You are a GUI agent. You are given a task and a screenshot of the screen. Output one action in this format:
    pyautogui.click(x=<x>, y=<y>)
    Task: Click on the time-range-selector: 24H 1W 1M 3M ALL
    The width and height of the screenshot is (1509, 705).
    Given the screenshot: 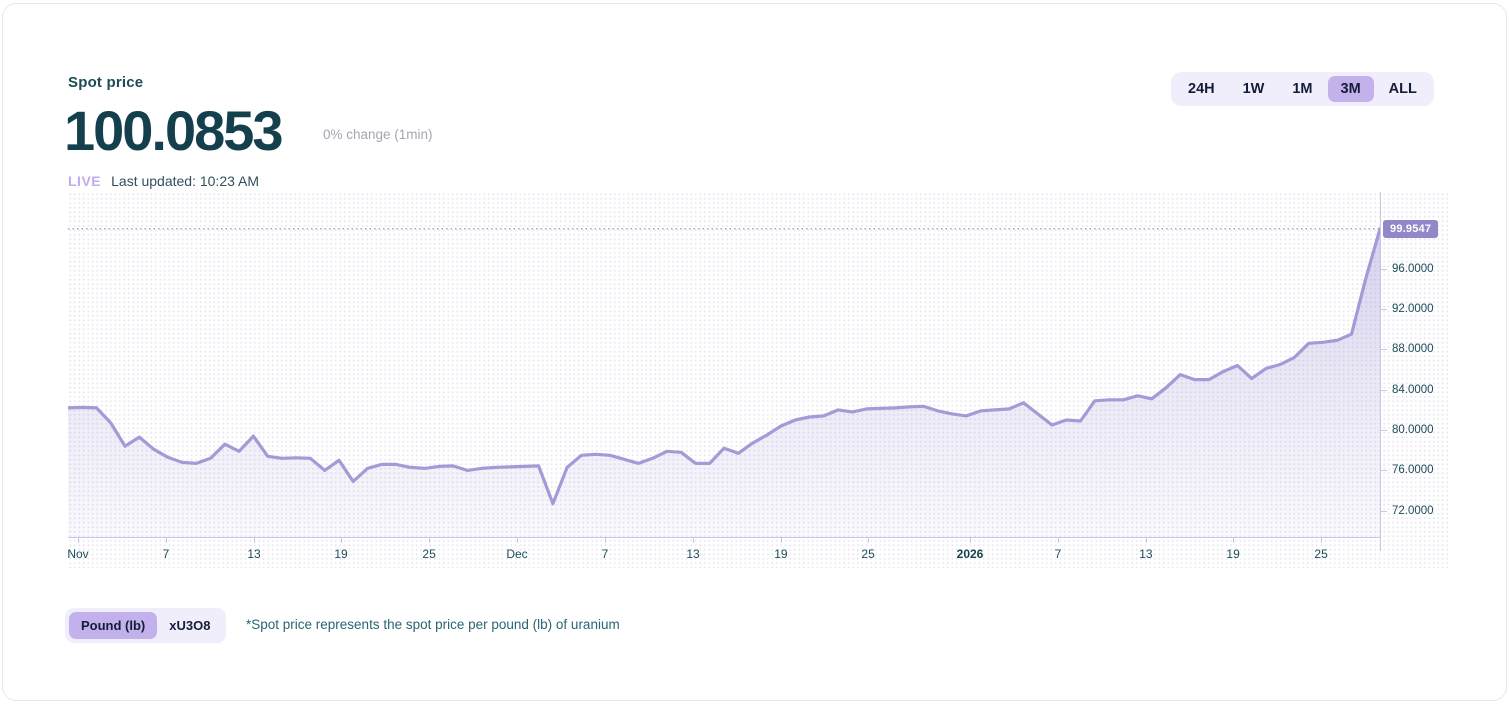 What is the action you would take?
    pyautogui.click(x=1302, y=89)
    